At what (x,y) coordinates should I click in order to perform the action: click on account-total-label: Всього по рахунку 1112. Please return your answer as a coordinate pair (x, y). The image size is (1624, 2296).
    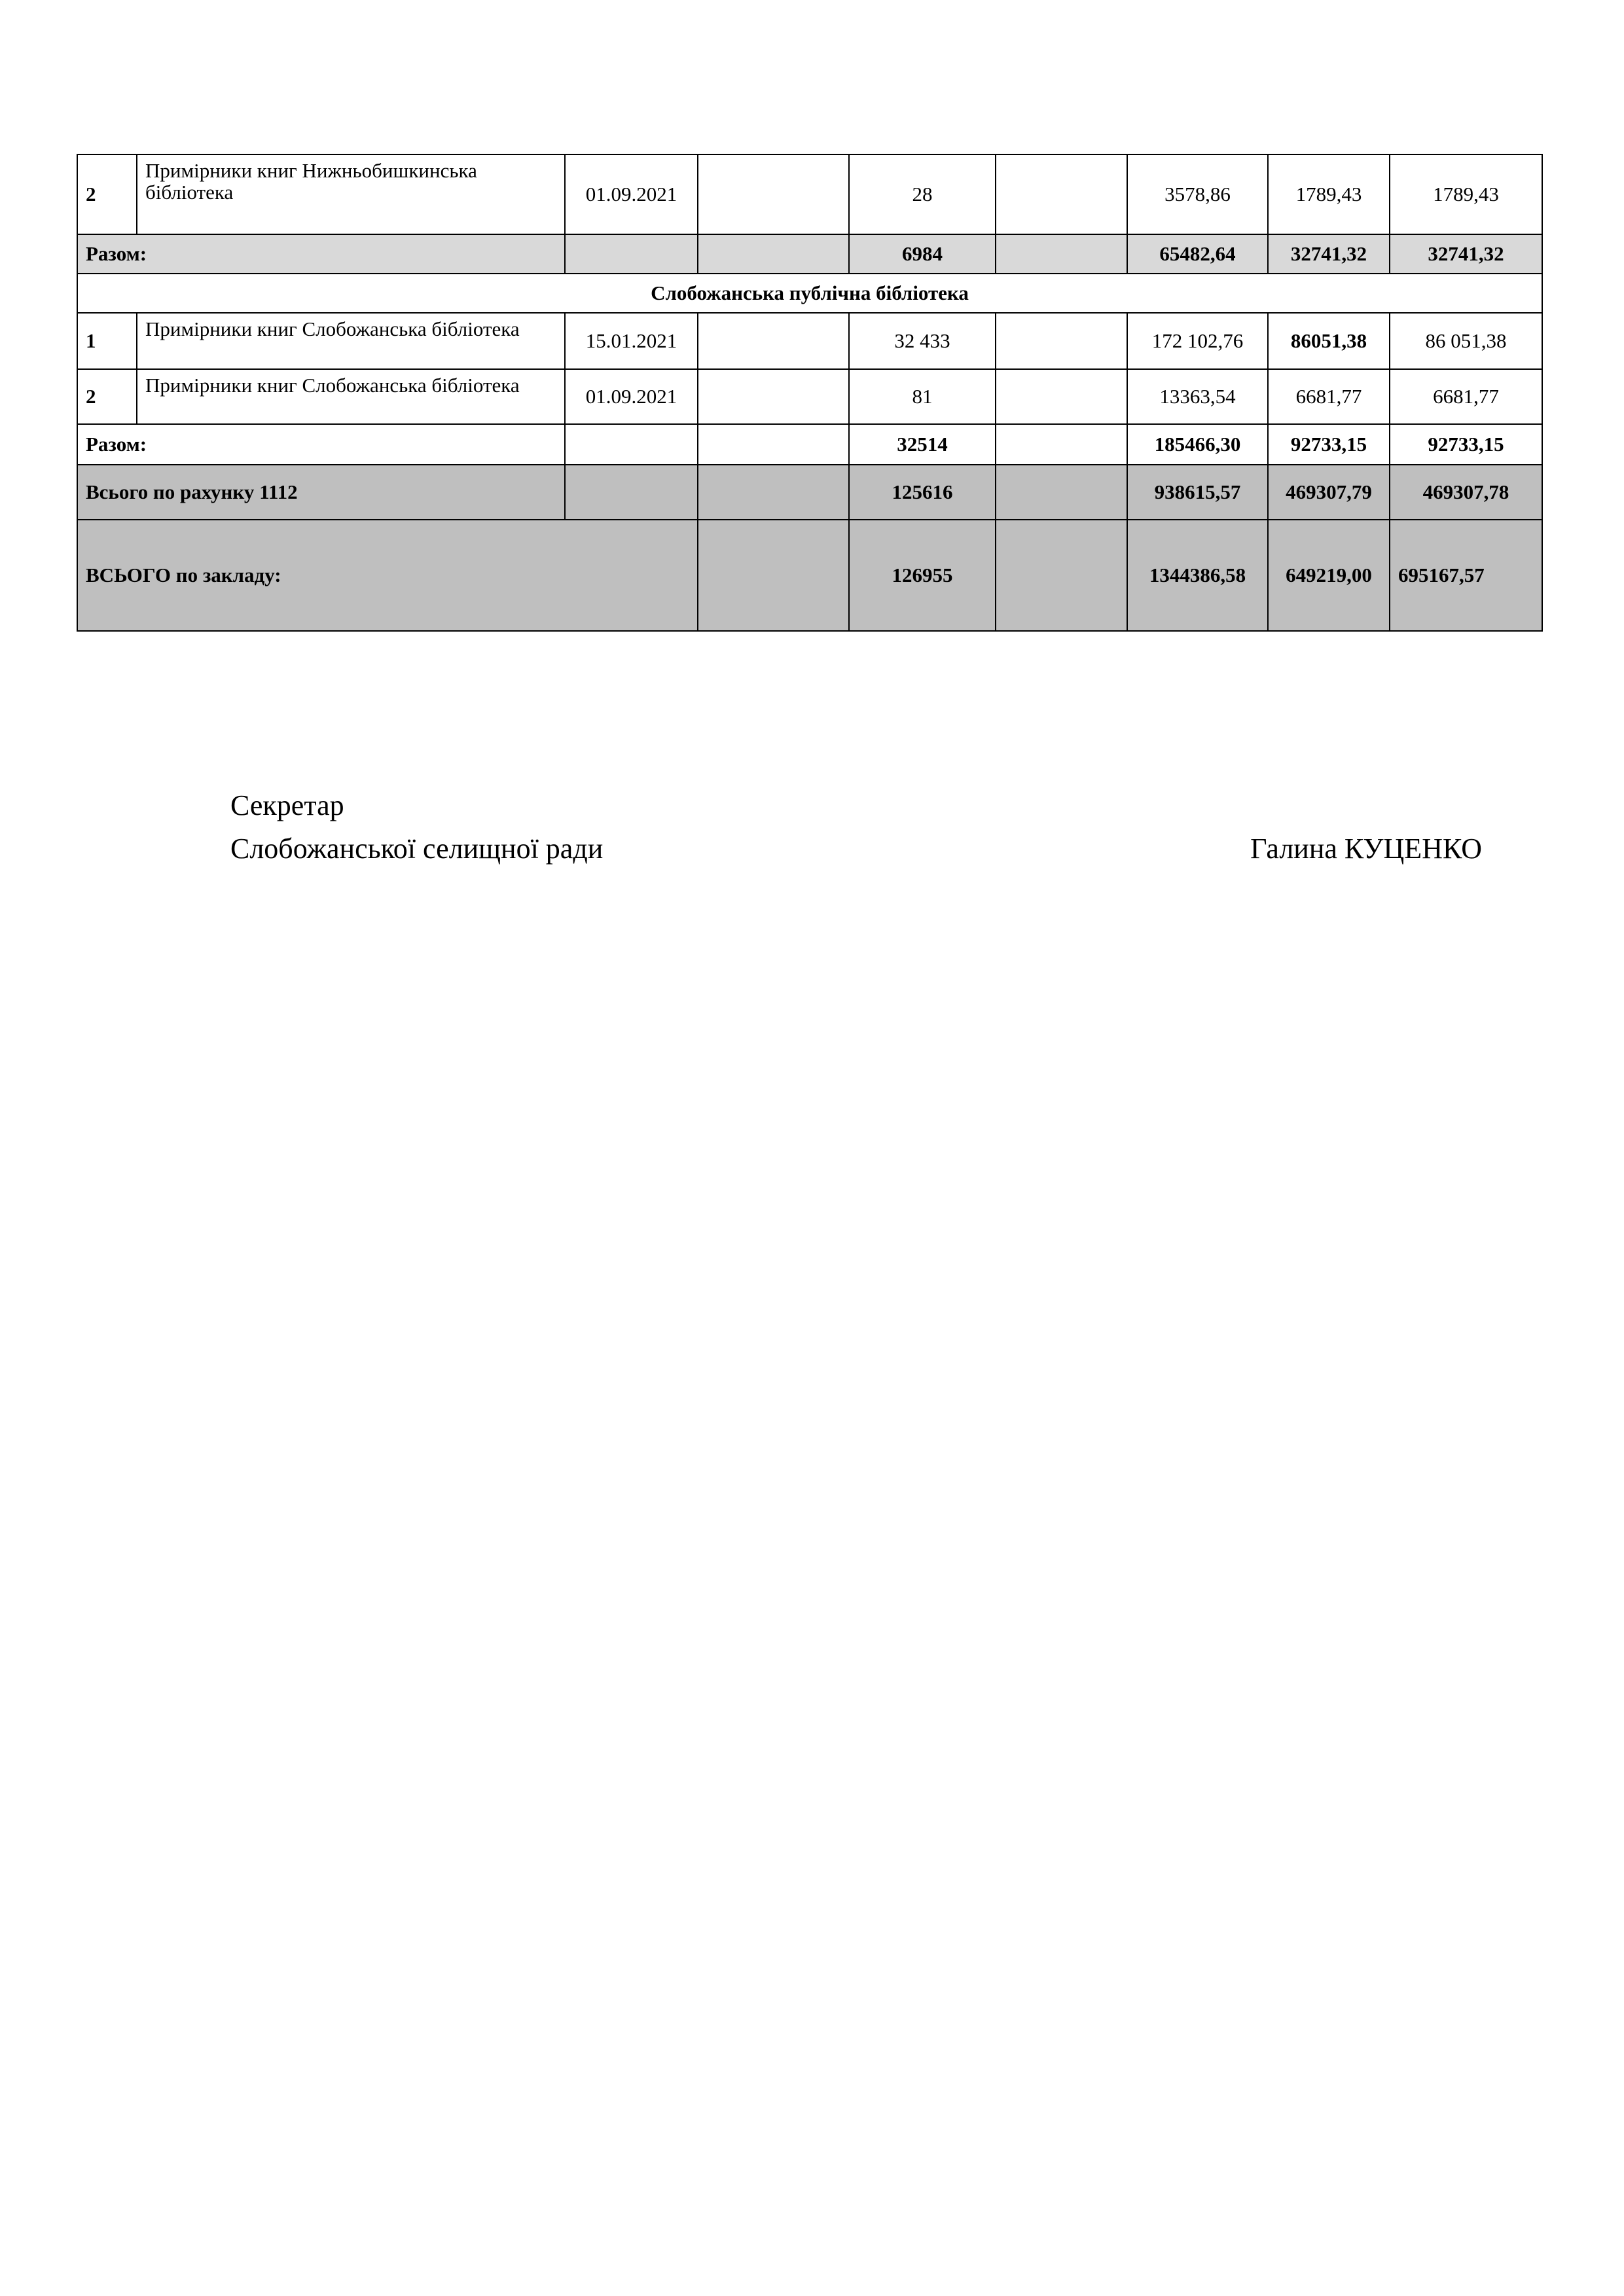
    Looking at the image, I should click on (321, 492).